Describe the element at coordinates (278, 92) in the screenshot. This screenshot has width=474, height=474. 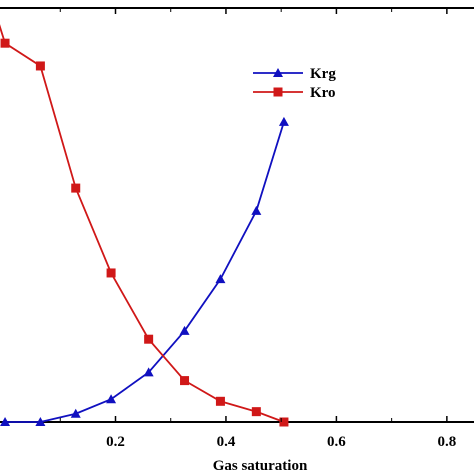
I see `legend-marker-kro` at that location.